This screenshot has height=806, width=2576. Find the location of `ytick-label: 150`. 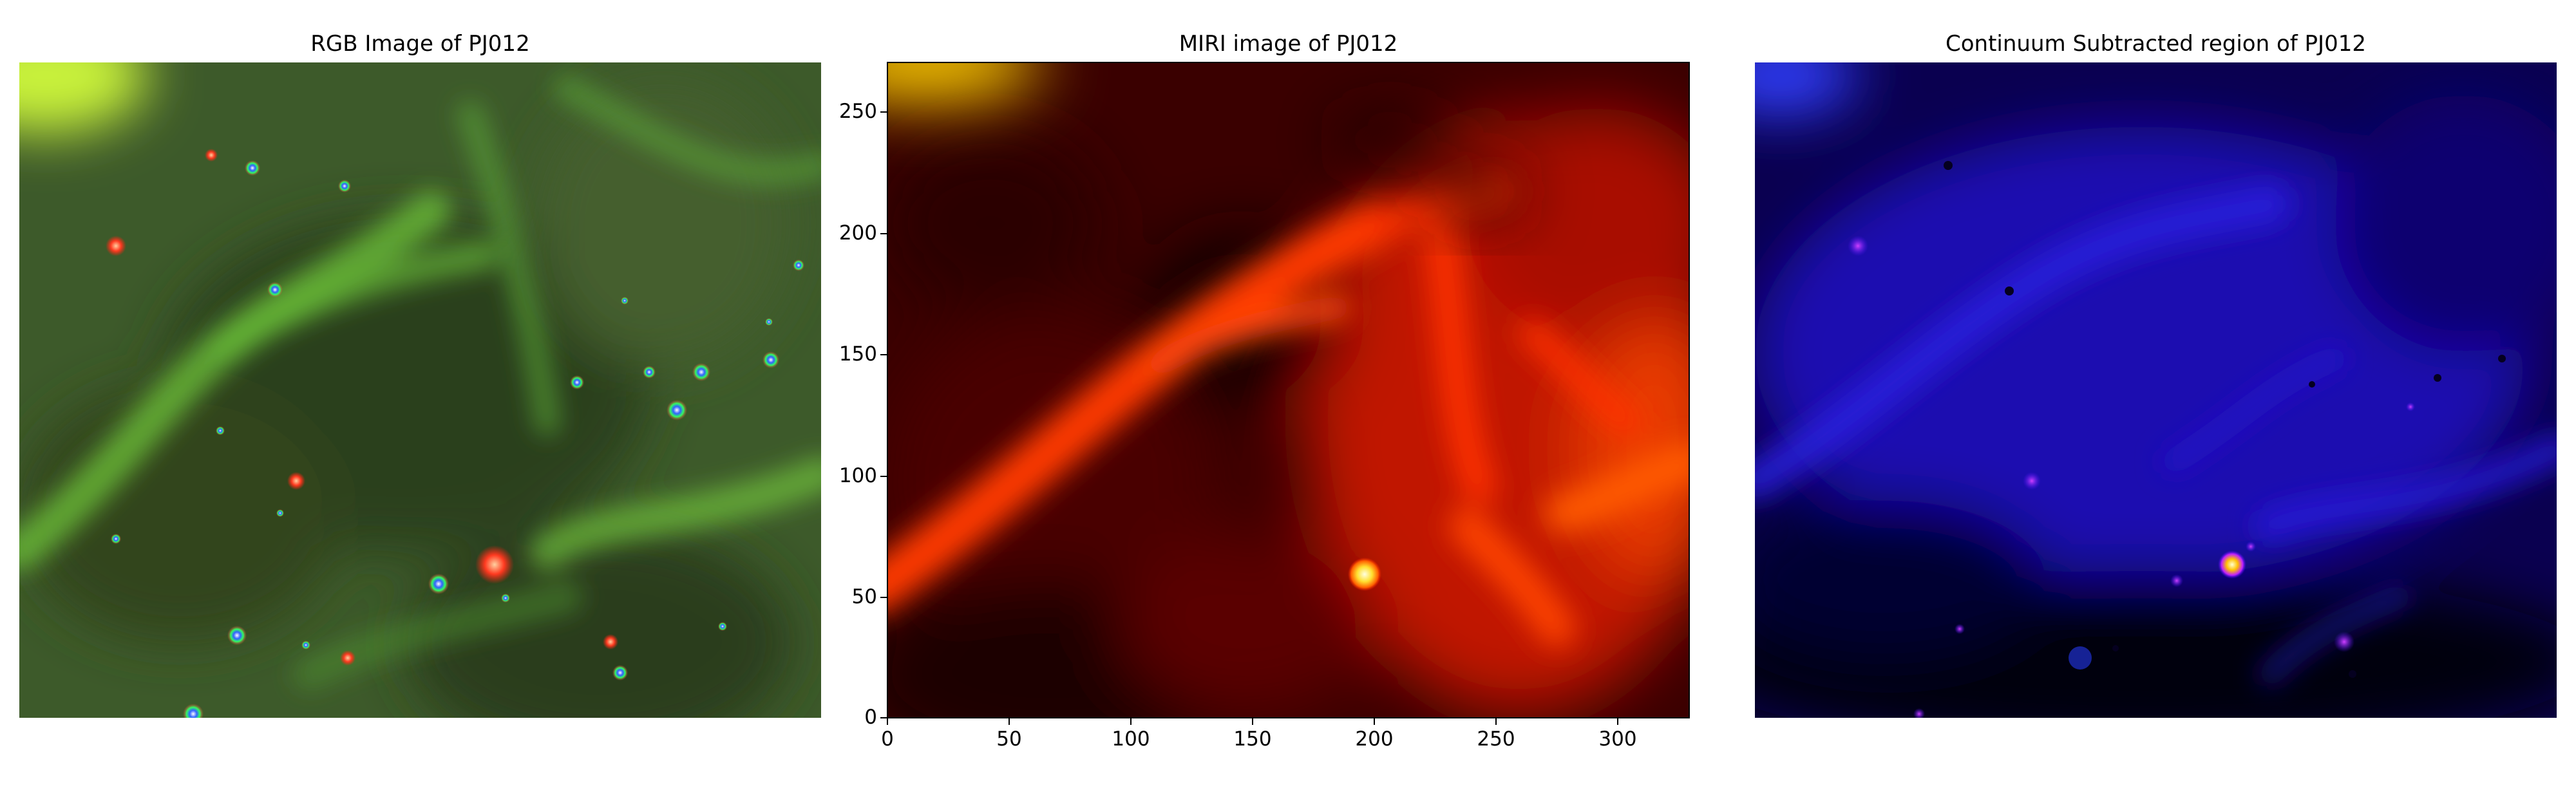

ytick-label: 150 is located at coordinates (857, 354).